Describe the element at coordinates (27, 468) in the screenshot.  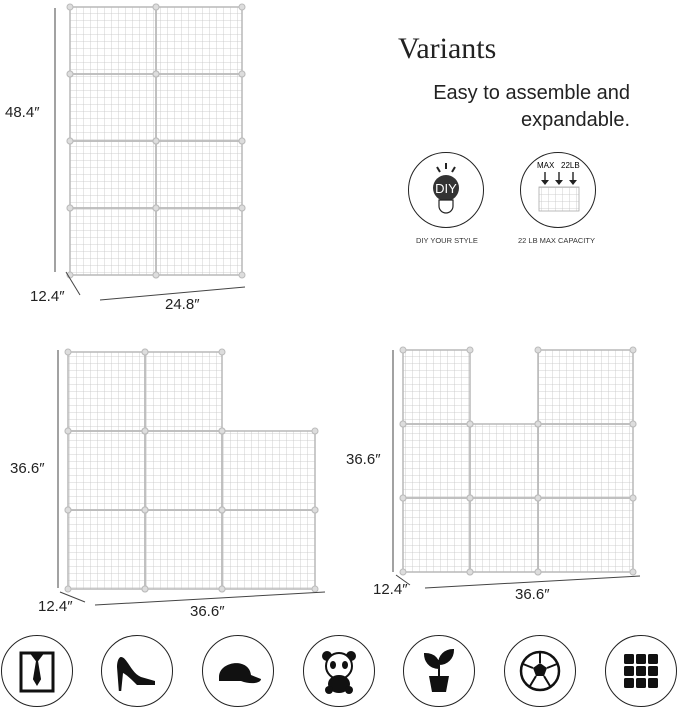
I see `variant2-height-label: 36.6″` at that location.